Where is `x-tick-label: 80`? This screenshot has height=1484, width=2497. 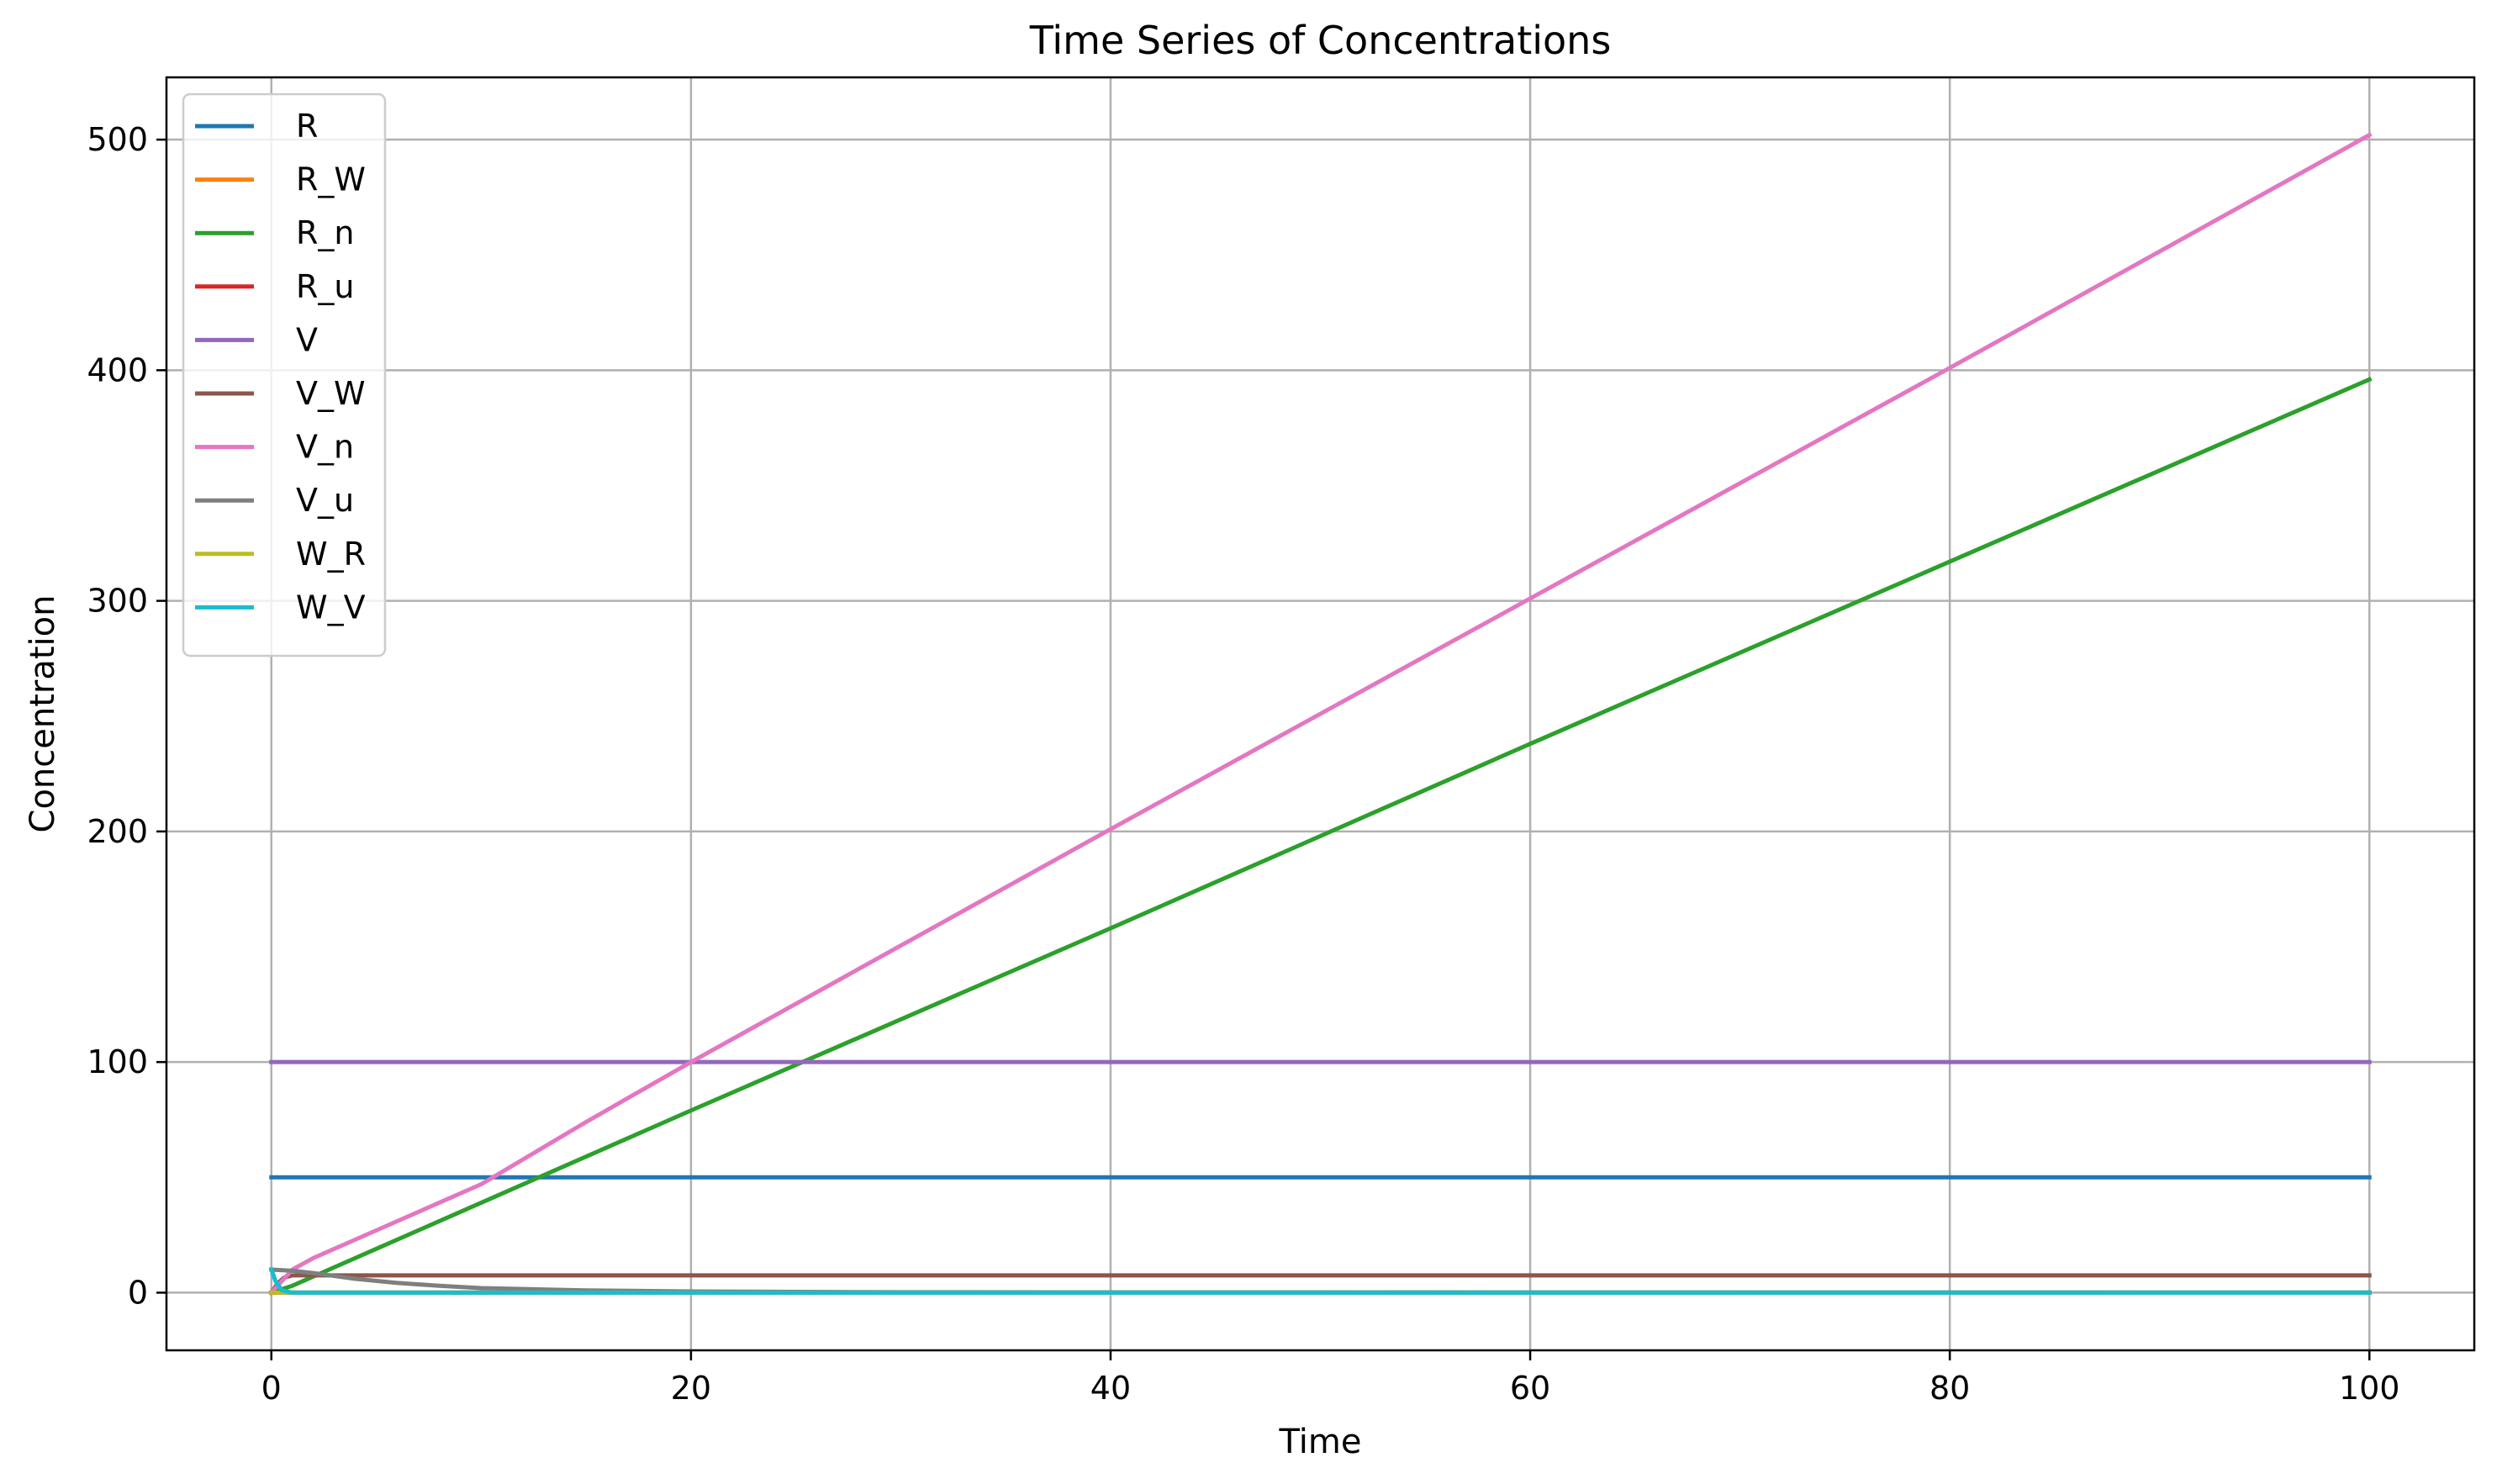
x-tick-label: 80 is located at coordinates (1950, 1388).